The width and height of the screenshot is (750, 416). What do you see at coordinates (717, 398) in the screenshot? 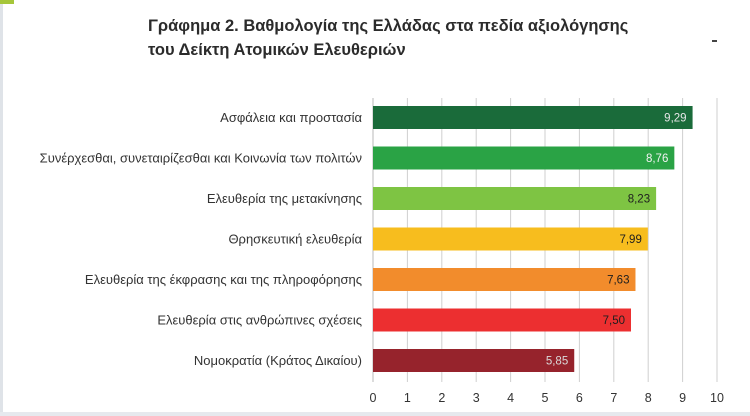
I see `x-tick-label: 10` at bounding box center [717, 398].